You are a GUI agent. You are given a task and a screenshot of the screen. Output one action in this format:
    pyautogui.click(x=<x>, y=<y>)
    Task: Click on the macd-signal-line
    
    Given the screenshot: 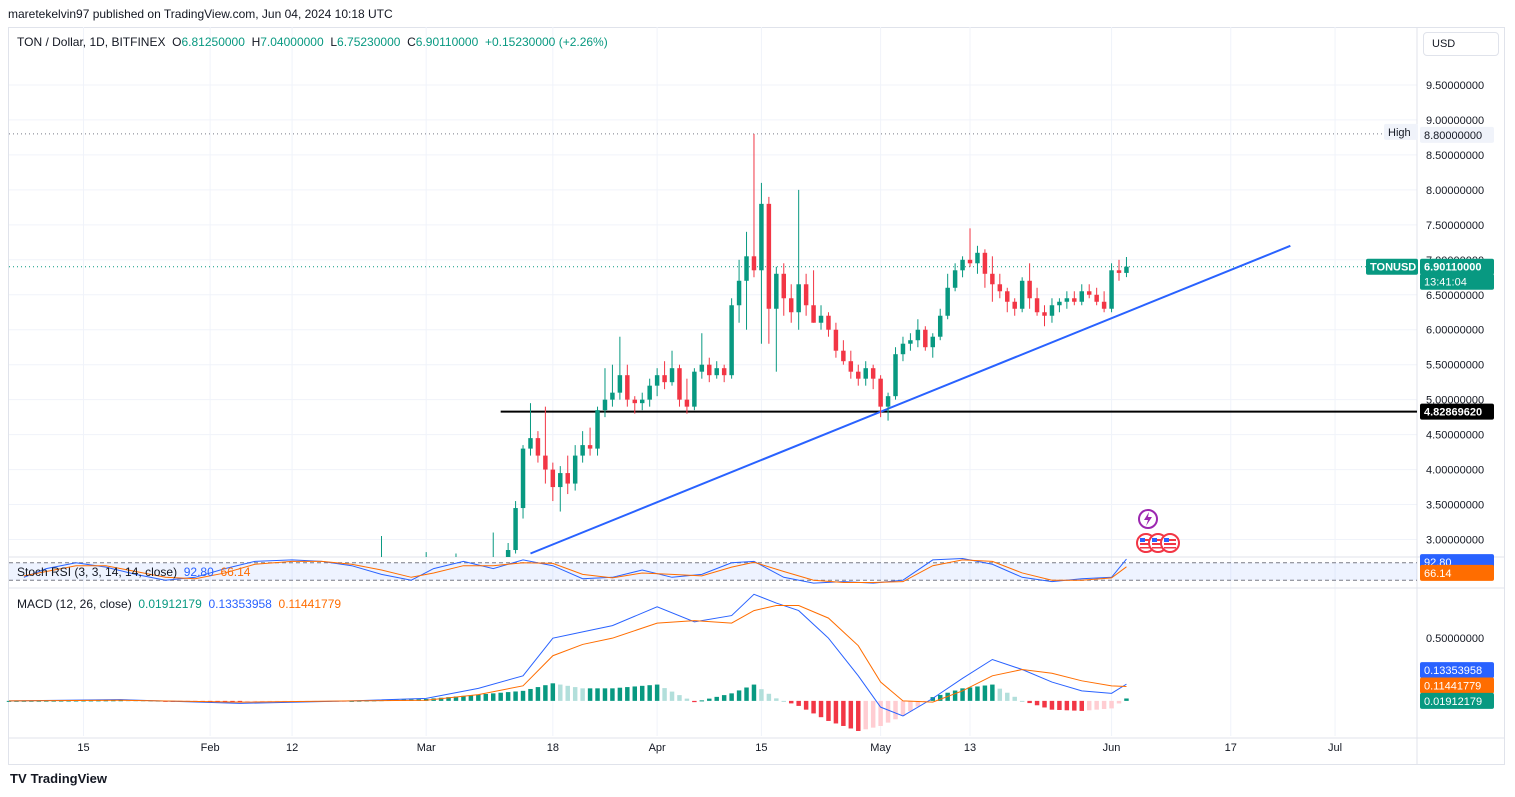 What is the action you would take?
    pyautogui.click(x=567, y=654)
    